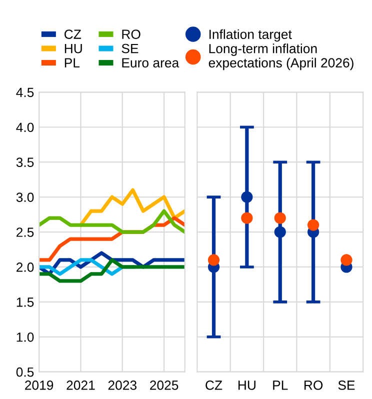 The width and height of the screenshot is (372, 399). What do you see at coordinates (25, 372) in the screenshot?
I see `y-tick-label: 0.5` at bounding box center [25, 372].